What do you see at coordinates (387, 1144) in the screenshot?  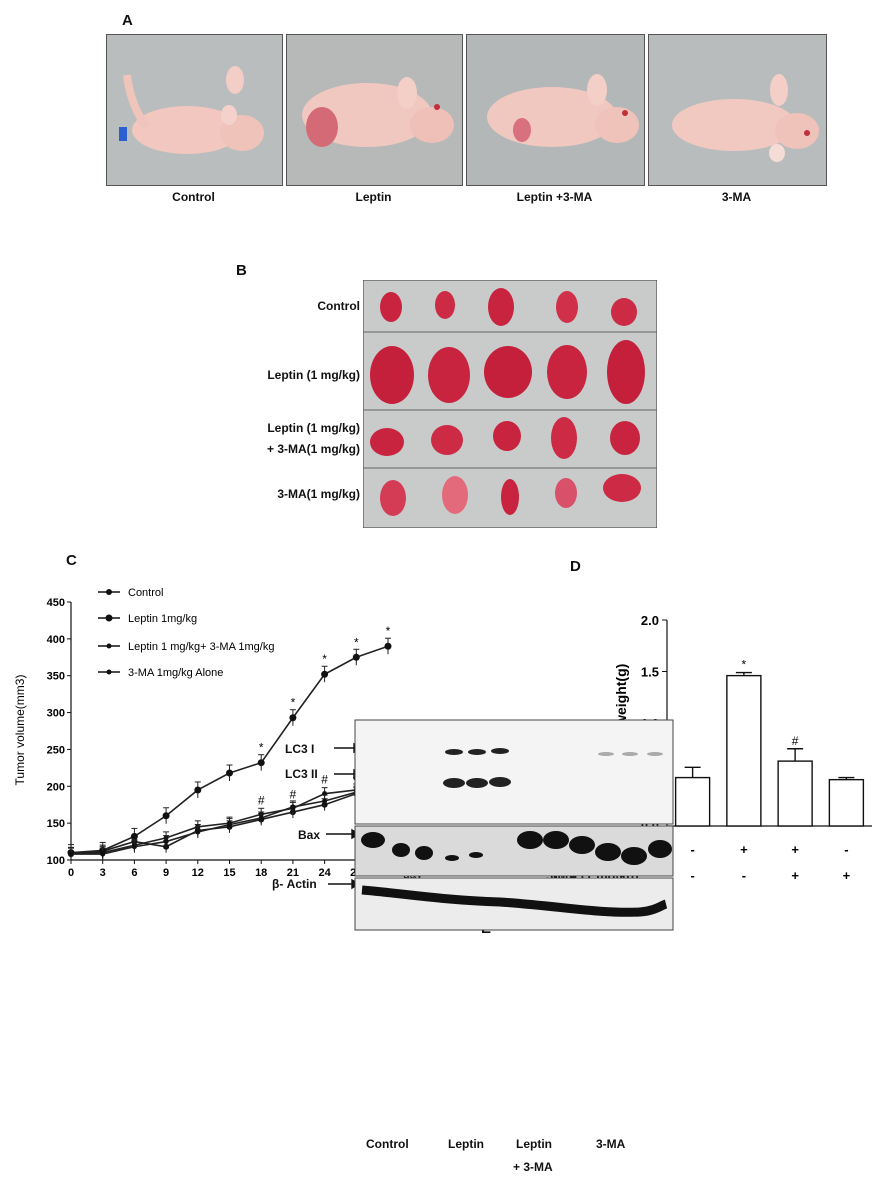 I see `lane-label-control: Control` at bounding box center [387, 1144].